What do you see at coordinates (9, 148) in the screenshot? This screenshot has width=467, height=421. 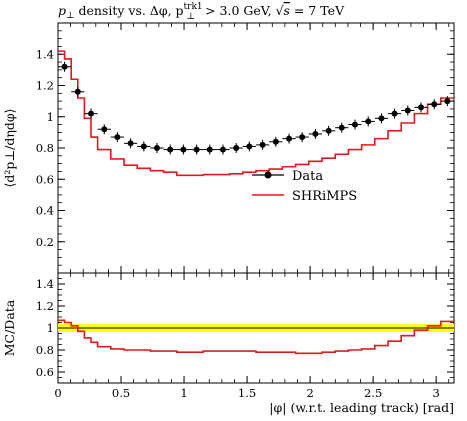 I see `main-ylabel: ⟨d²p⊥/dηdφ⟩` at bounding box center [9, 148].